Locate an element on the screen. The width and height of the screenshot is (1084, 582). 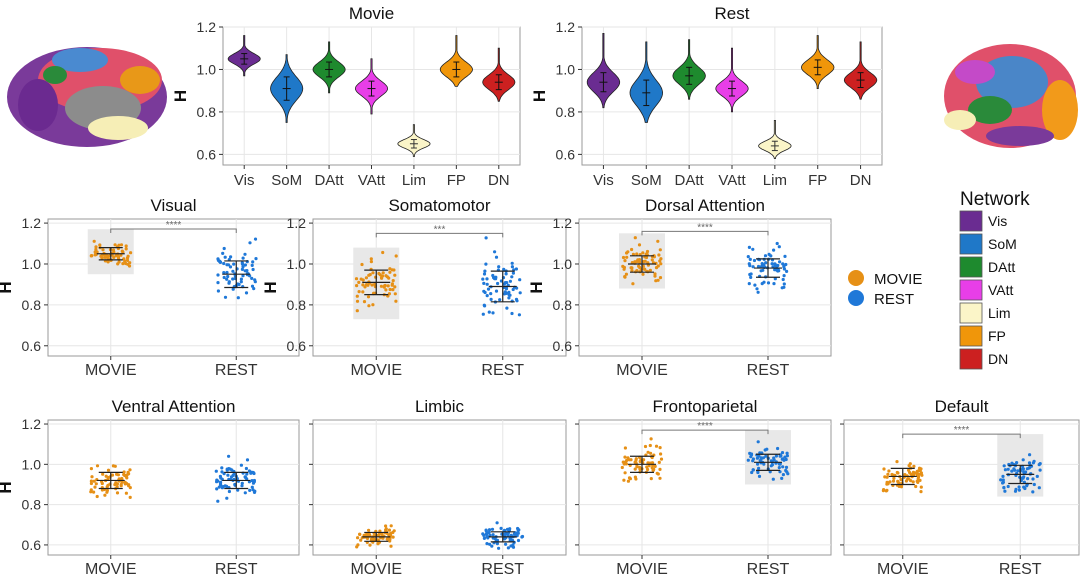
violin-vis is located at coordinates (603, 71).